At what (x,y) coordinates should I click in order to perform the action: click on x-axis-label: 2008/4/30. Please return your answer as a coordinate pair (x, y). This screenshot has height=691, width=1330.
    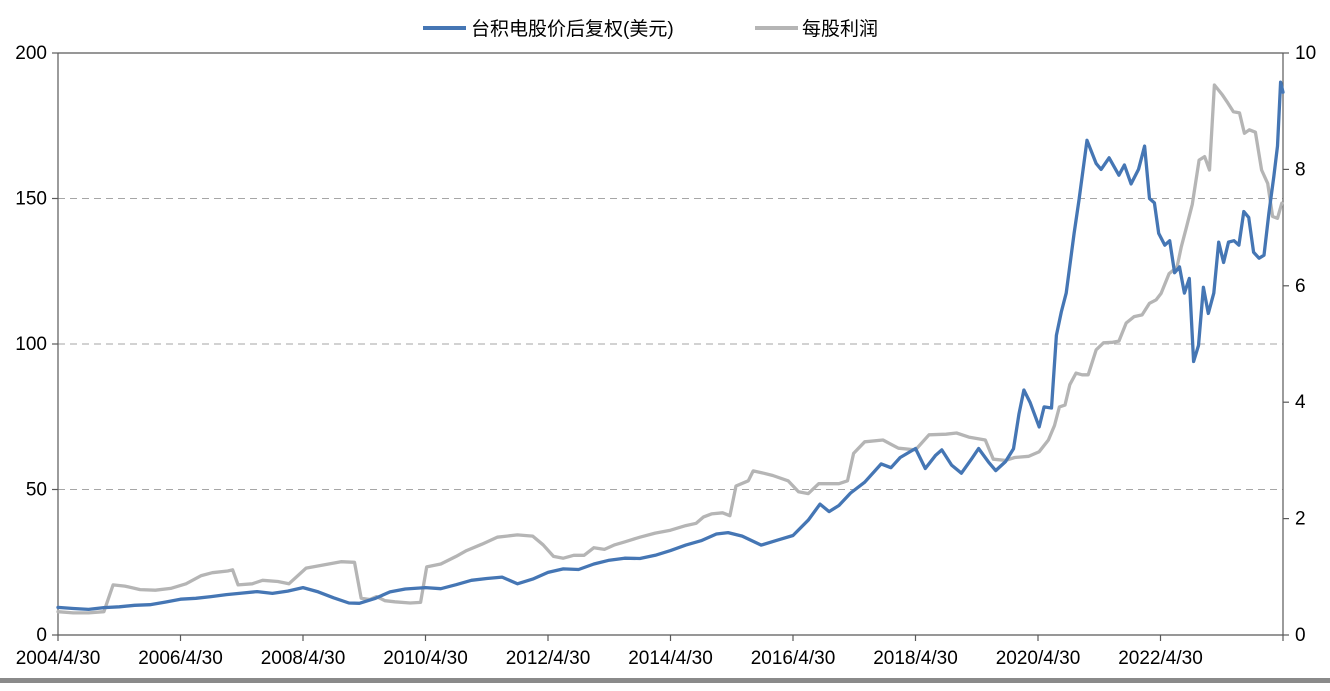
    Looking at the image, I should click on (303, 658).